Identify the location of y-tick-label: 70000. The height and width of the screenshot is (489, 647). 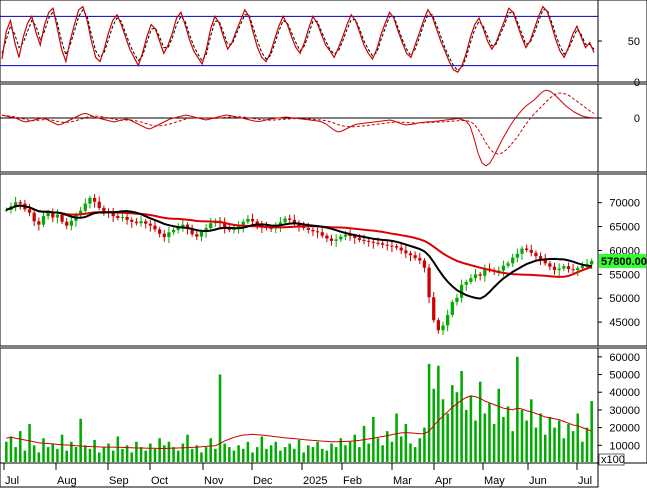
(624, 204).